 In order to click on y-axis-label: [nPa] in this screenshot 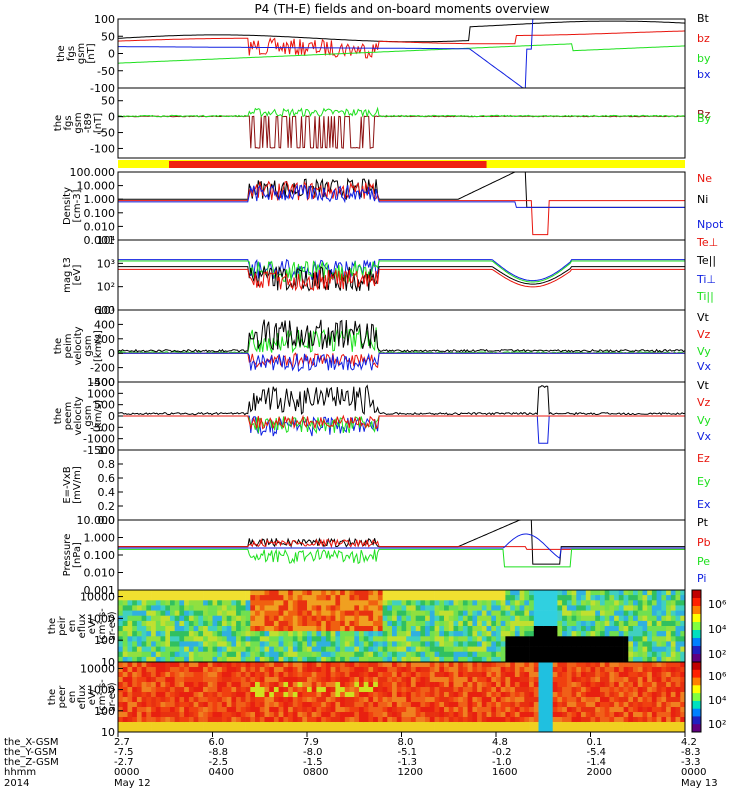, I will do `click(77, 555)`.